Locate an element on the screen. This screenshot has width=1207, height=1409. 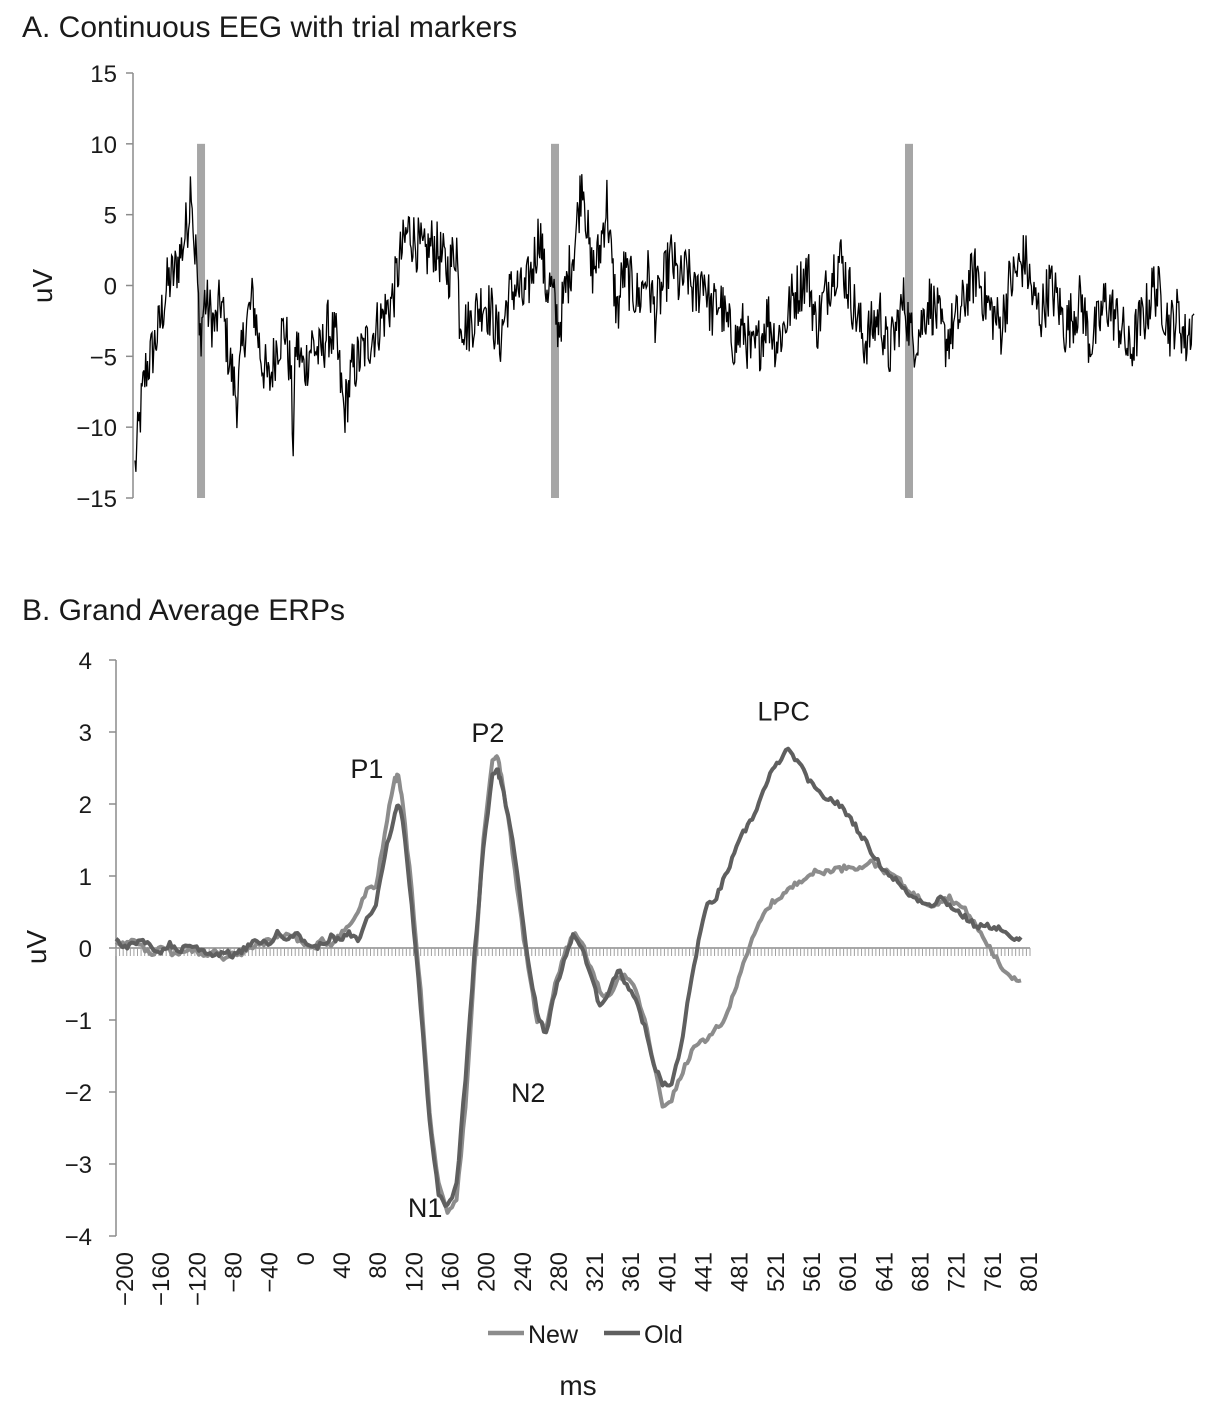
x-tick-label: −120 is located at coordinates (197, 1279).